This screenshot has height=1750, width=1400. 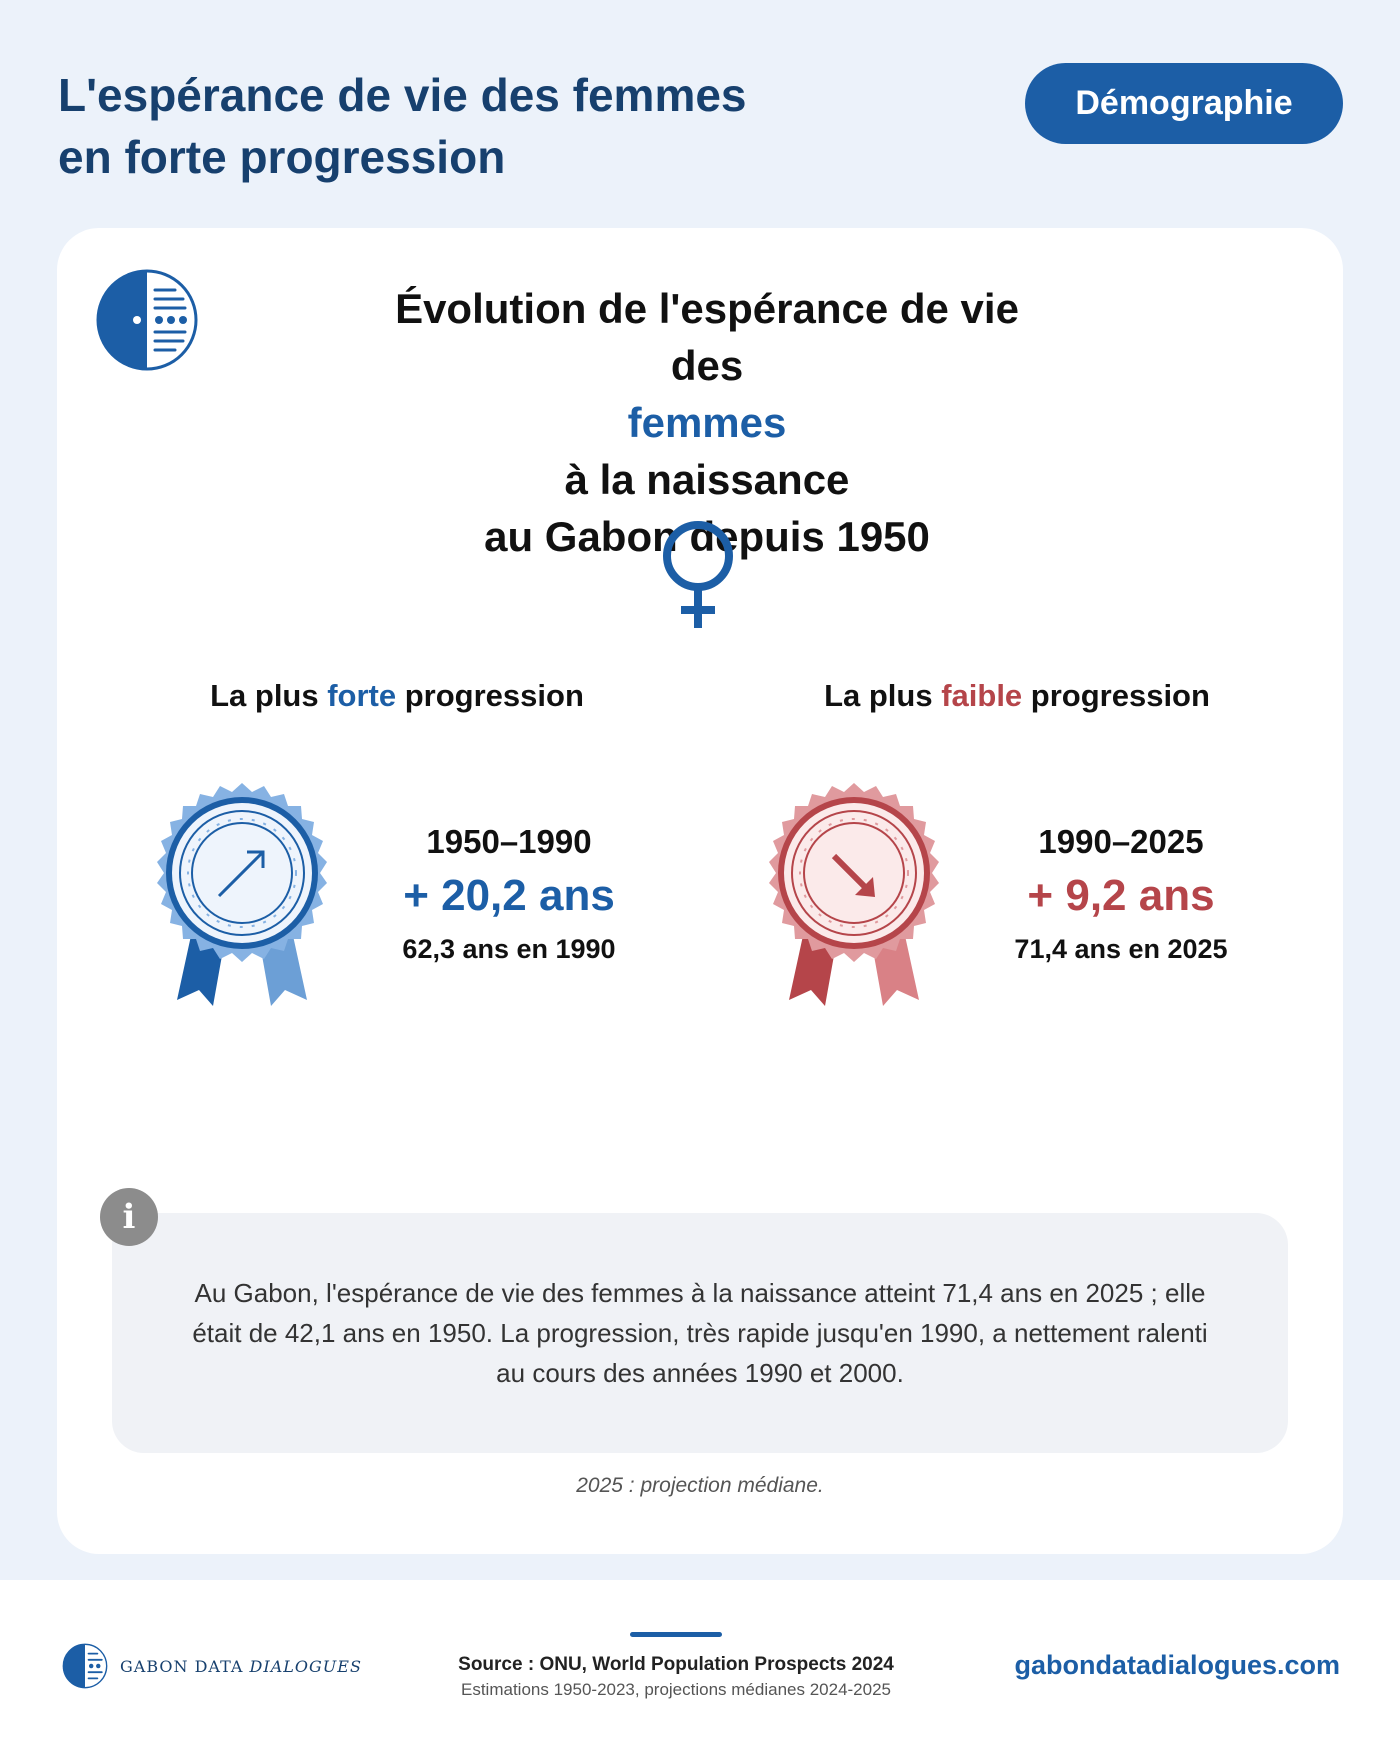 I want to click on footer-brand: GABON DATA DIALOGUES, so click(x=241, y=1666).